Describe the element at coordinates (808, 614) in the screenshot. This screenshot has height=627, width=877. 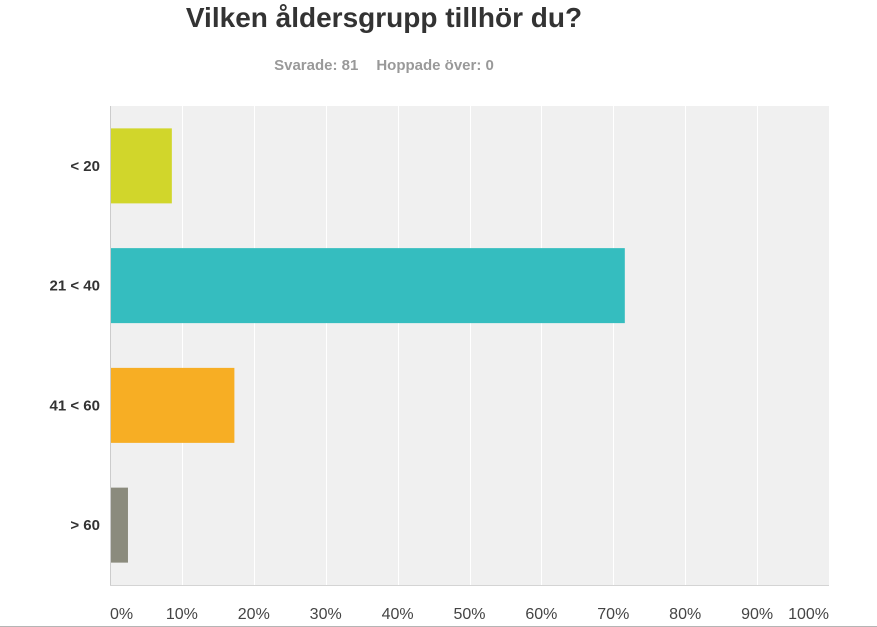
I see `x-tick-label: 100%` at that location.